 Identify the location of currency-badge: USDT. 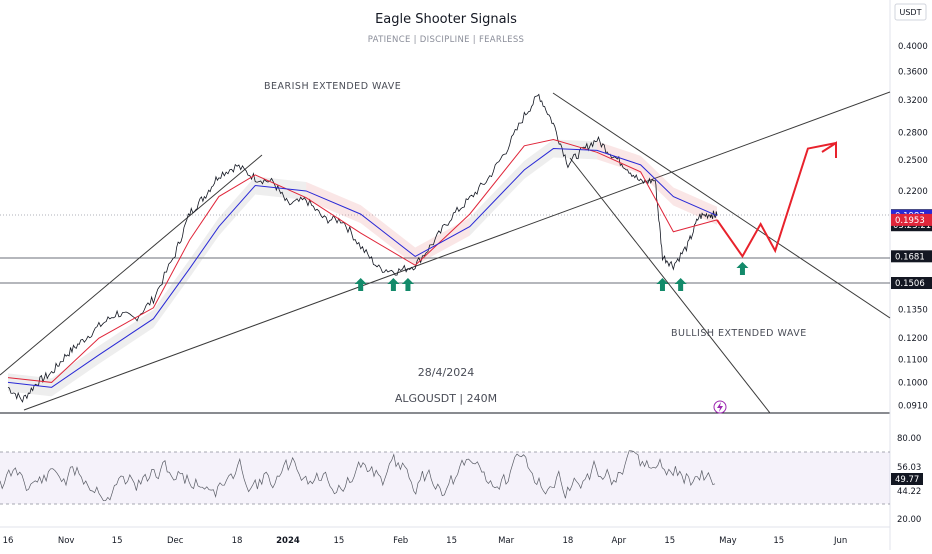
(910, 12).